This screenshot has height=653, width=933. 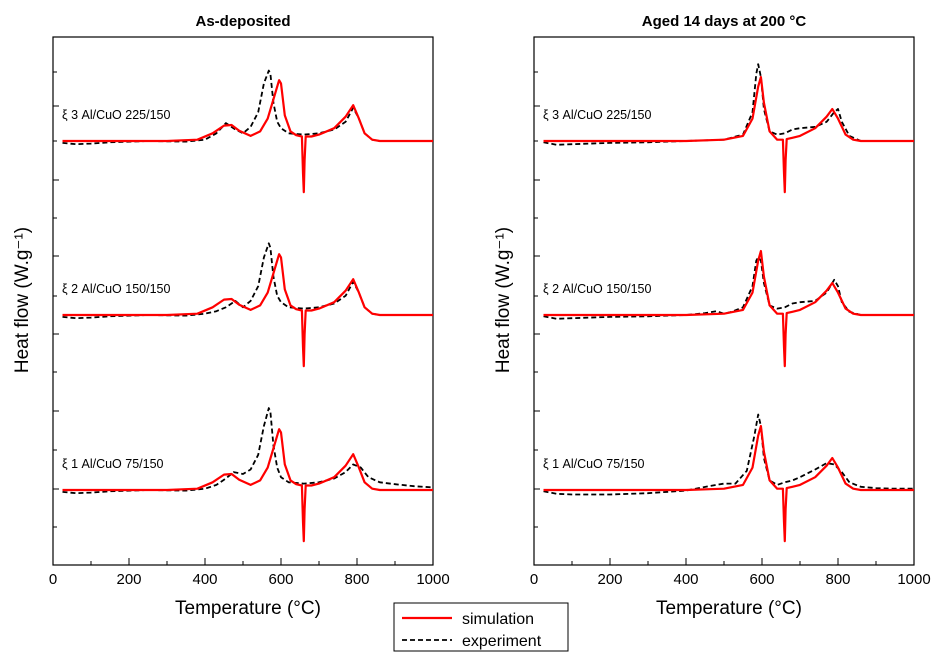 I want to click on legend: simulation experiment, so click(x=481, y=627).